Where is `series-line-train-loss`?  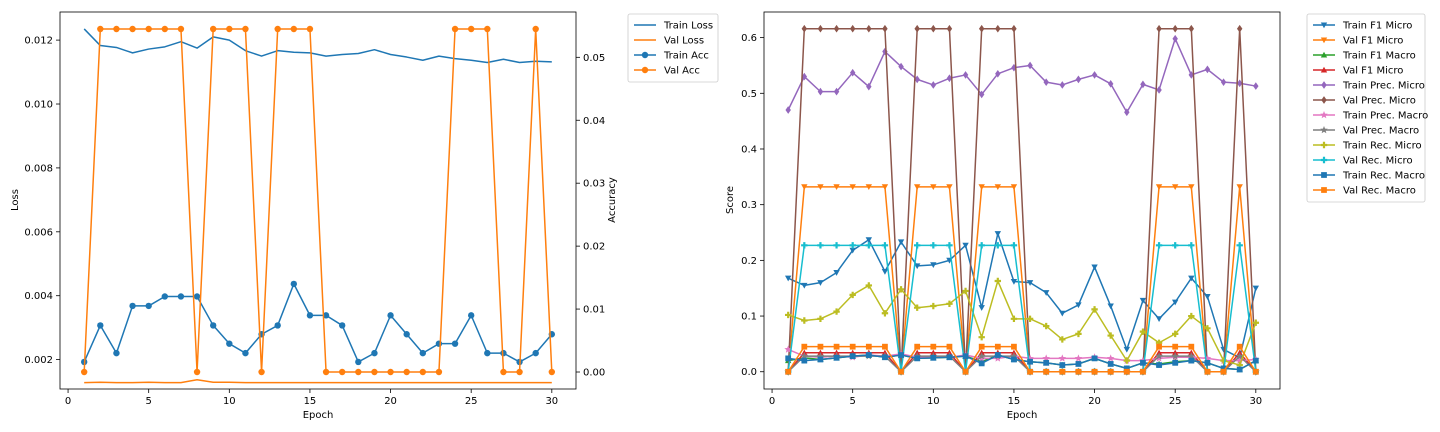 series-line-train-loss is located at coordinates (317, 46).